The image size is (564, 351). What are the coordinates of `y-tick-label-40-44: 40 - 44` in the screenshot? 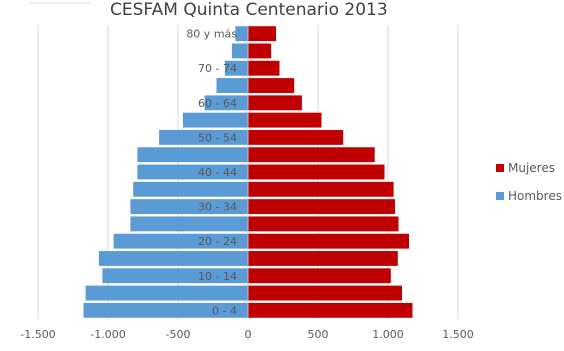 It's located at (217, 172).